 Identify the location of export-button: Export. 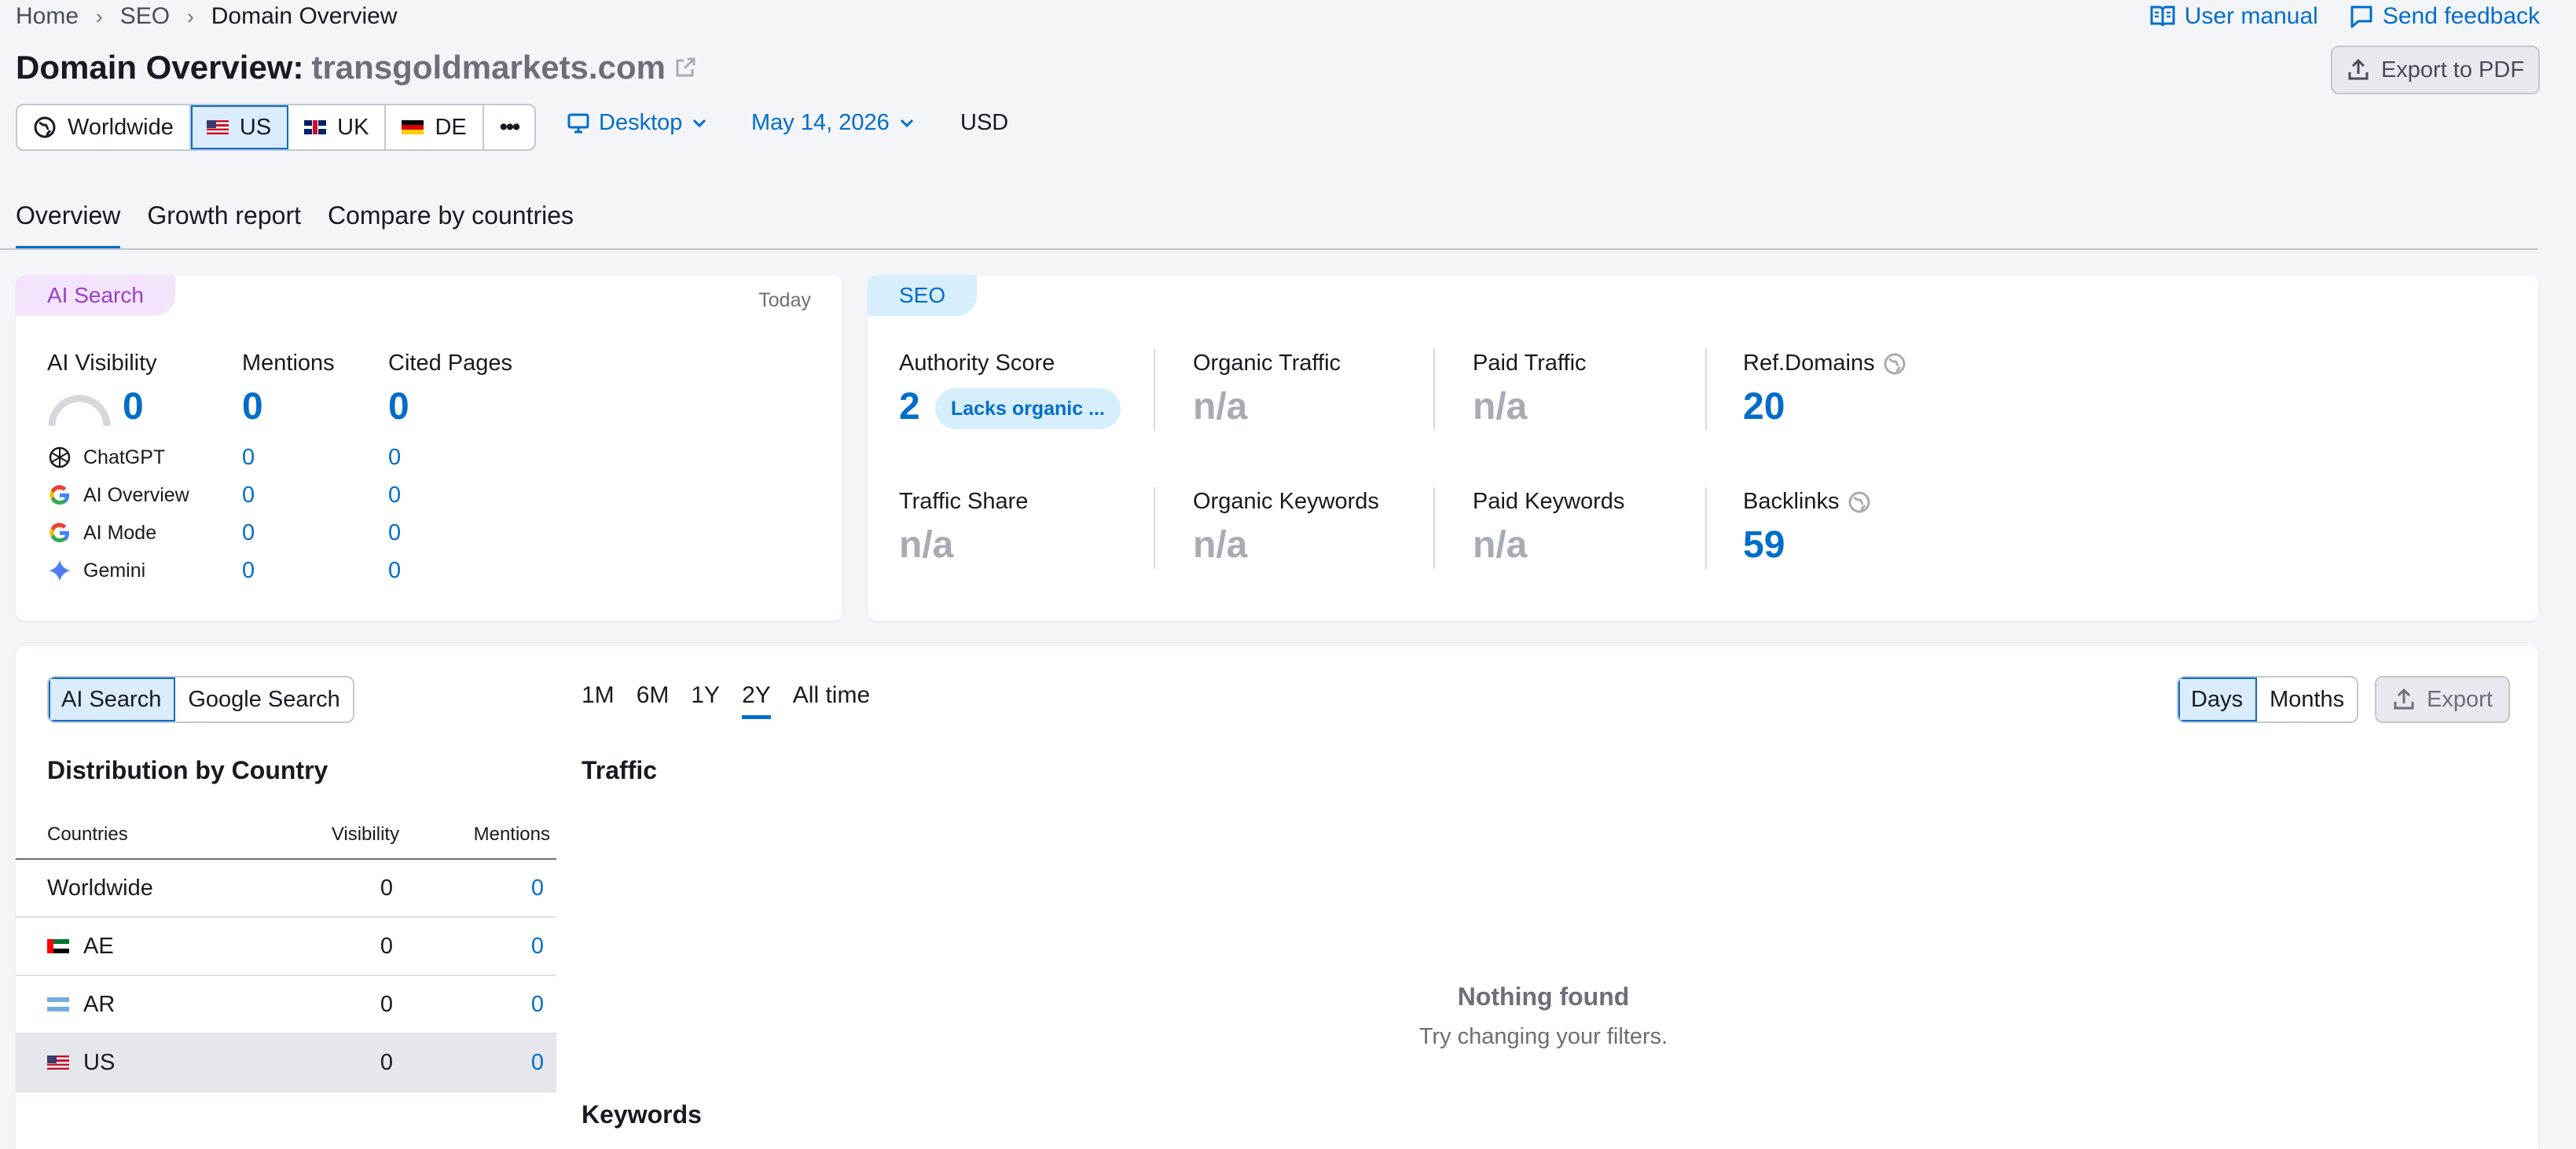
(2442, 699).